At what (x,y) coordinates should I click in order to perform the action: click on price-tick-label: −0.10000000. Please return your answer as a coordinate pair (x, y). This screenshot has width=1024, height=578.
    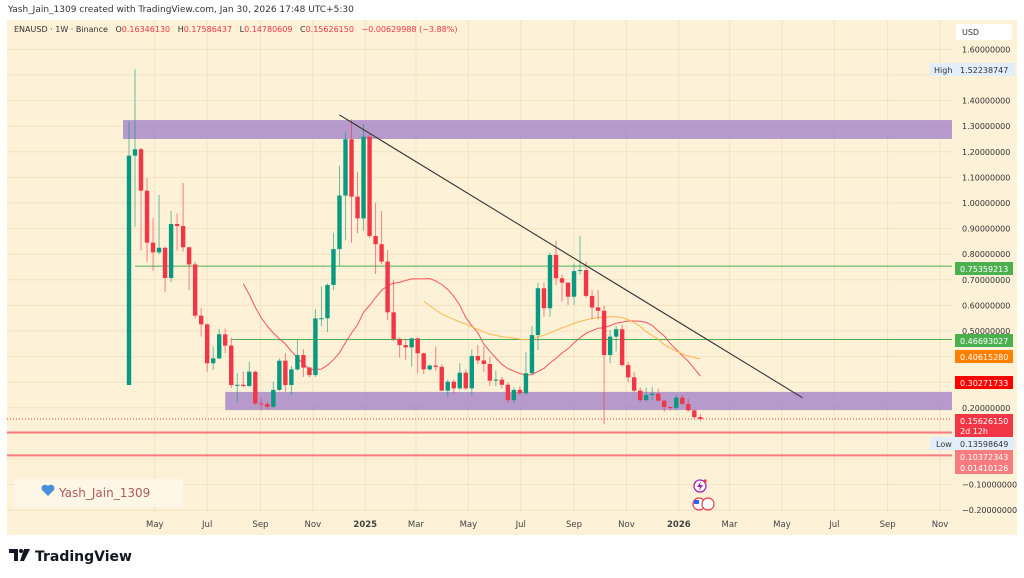
    Looking at the image, I should click on (989, 485).